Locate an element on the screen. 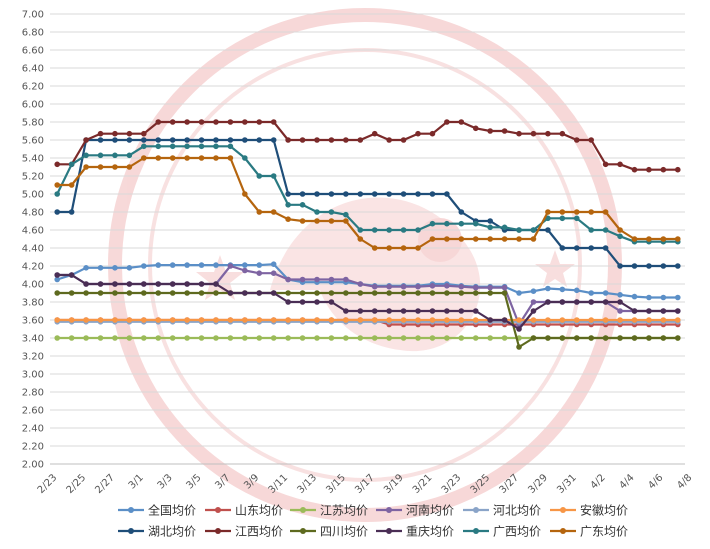 The image size is (710, 549). legend-item: 湖北均价 is located at coordinates (157, 531).